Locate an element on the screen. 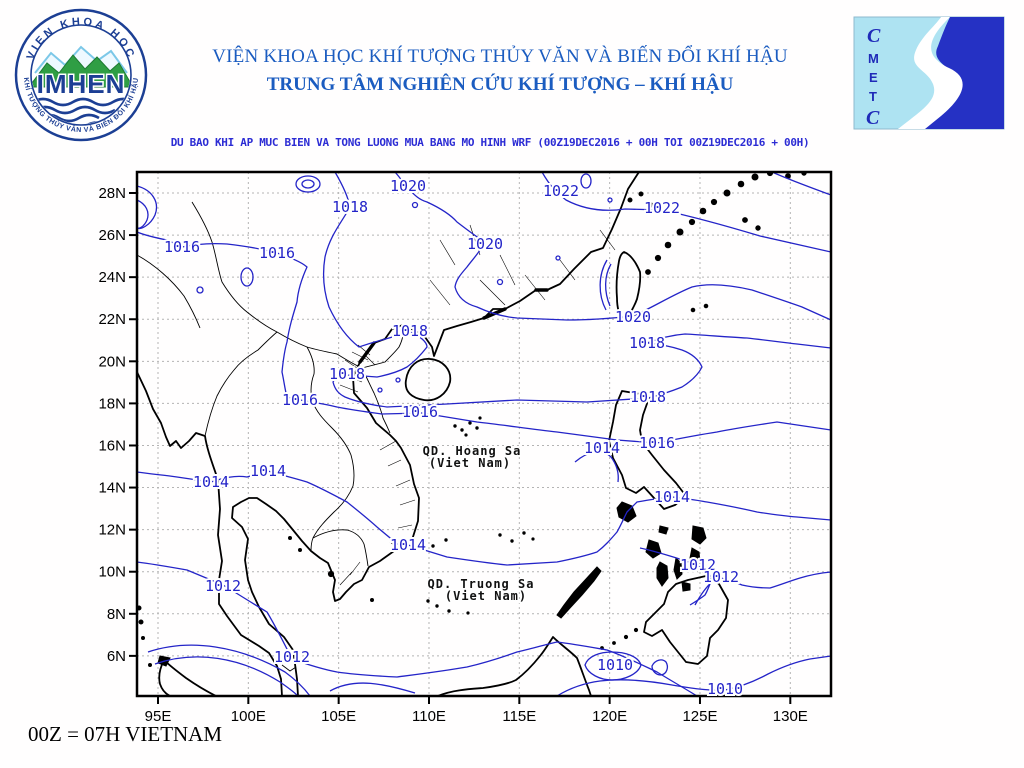  y-axis-tick-label: 8N is located at coordinates (116, 614).